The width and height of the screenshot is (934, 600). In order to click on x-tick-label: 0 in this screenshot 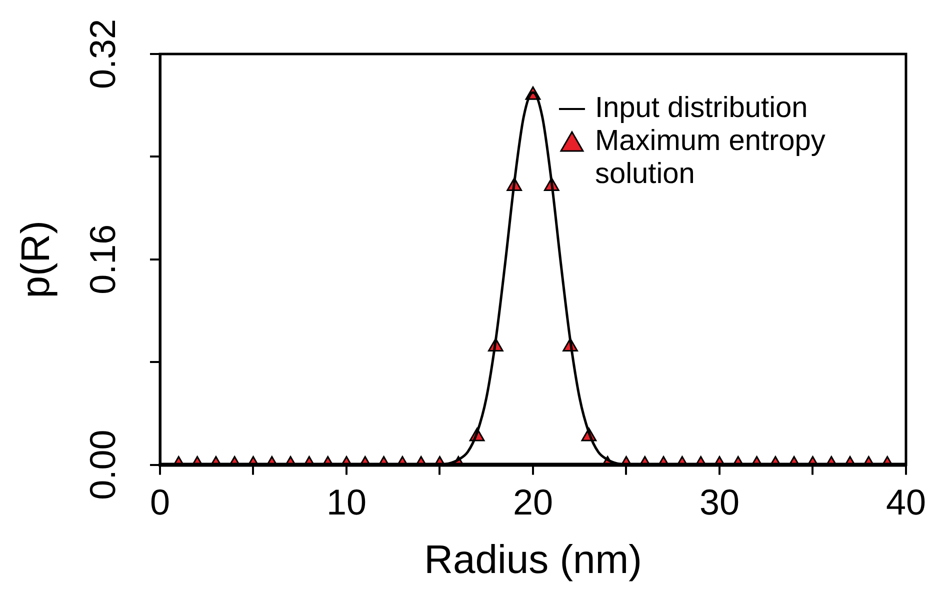, I will do `click(160, 501)`.